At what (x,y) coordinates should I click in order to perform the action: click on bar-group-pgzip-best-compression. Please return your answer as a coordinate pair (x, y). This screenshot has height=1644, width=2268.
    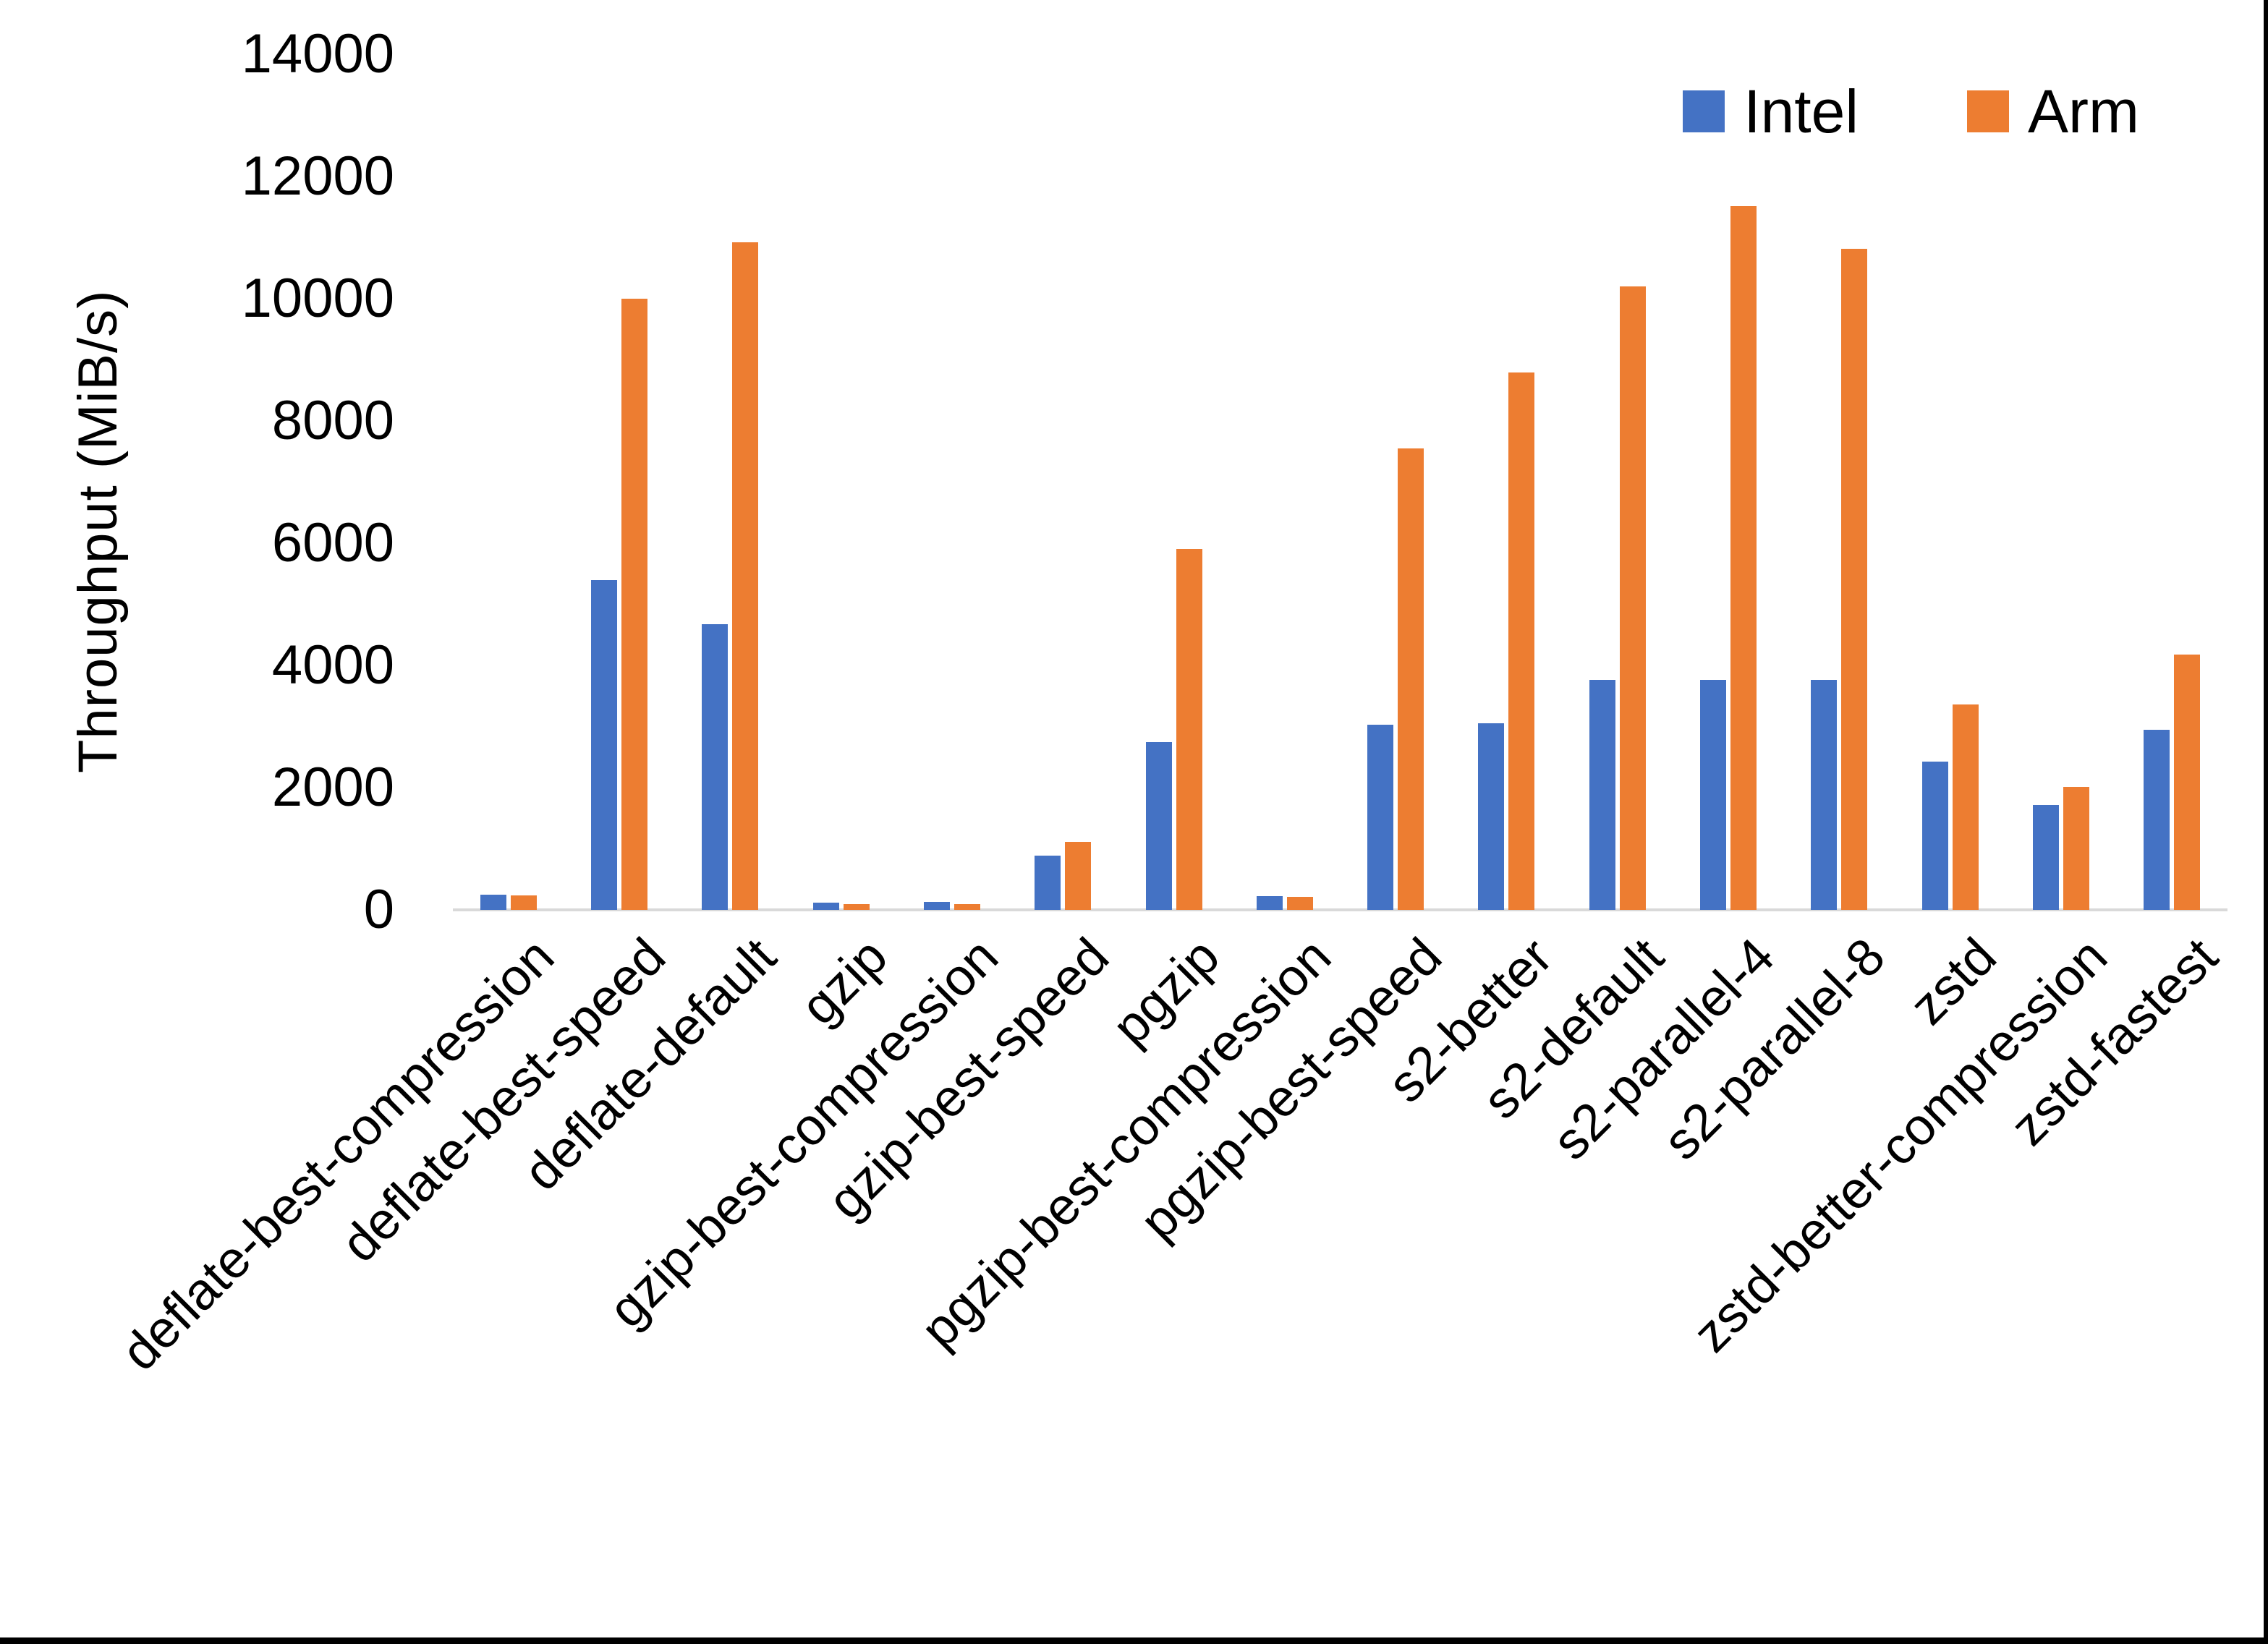
    Looking at the image, I should click on (1284, 482).